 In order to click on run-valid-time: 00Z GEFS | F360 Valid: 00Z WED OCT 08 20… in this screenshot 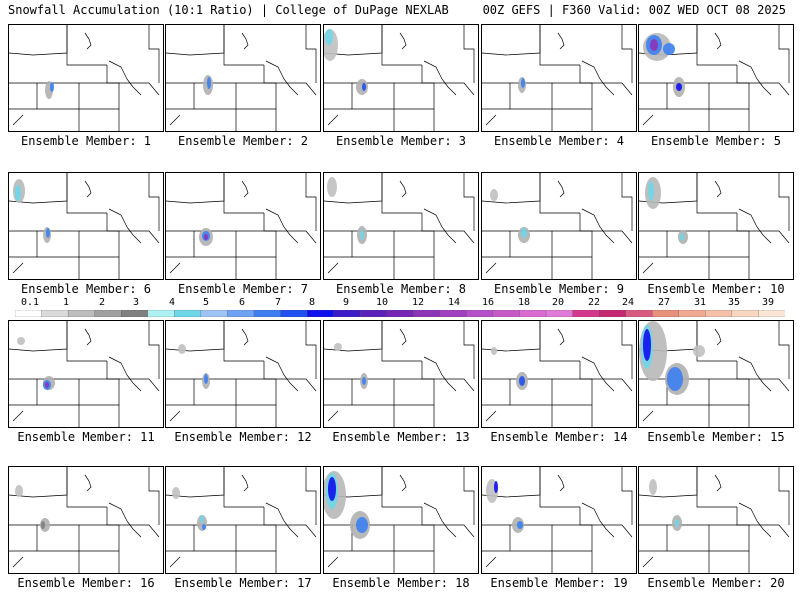, I will do `click(634, 10)`.